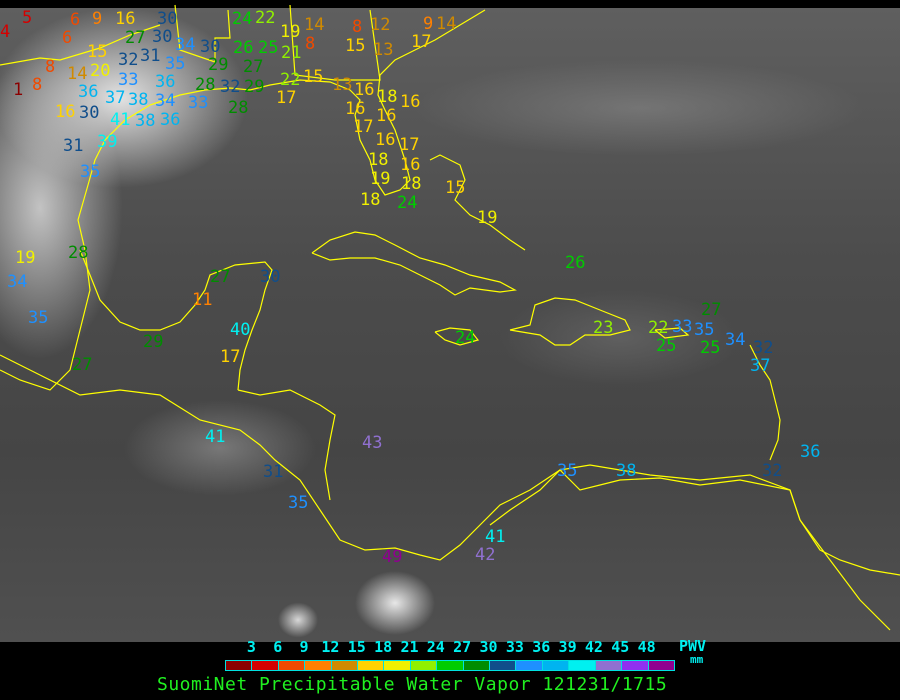 This screenshot has width=900, height=700. I want to click on colorbar-tick-label: 33, so click(514, 647).